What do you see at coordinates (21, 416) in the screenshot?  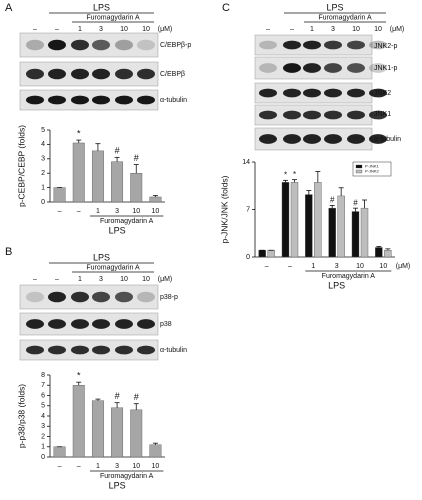 I see `y-axis-label: p-p38/p38 (folds)` at bounding box center [21, 416].